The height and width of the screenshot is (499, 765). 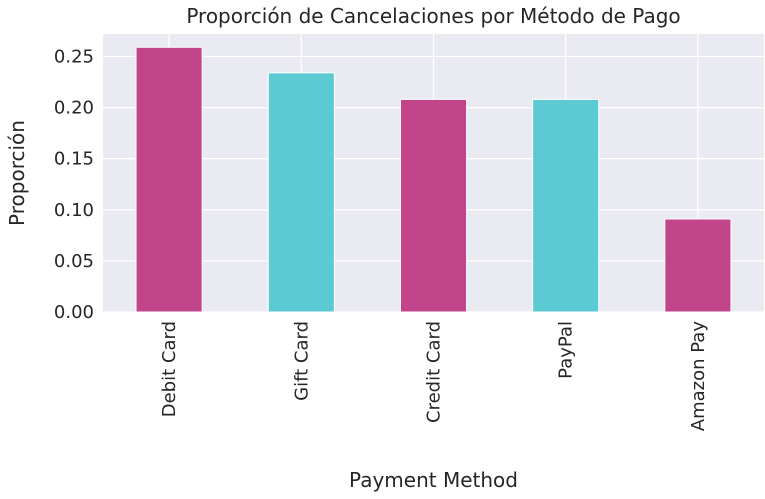 What do you see at coordinates (301, 192) in the screenshot?
I see `bar-gift-card` at bounding box center [301, 192].